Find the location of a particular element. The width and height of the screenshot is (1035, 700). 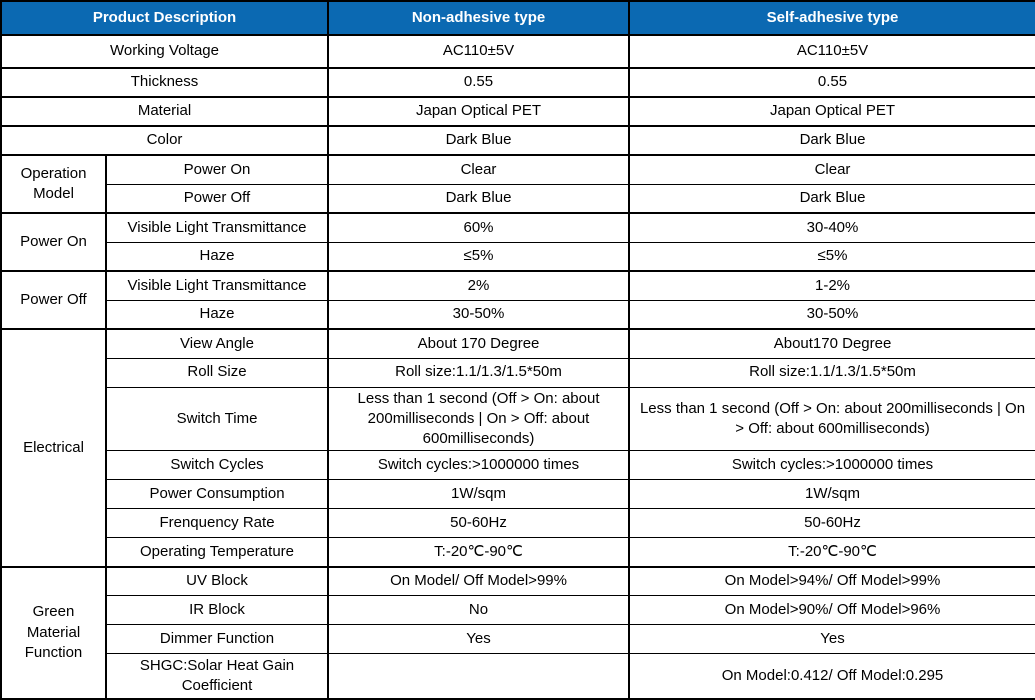

power-off-haze-label: Haze is located at coordinates (217, 314).